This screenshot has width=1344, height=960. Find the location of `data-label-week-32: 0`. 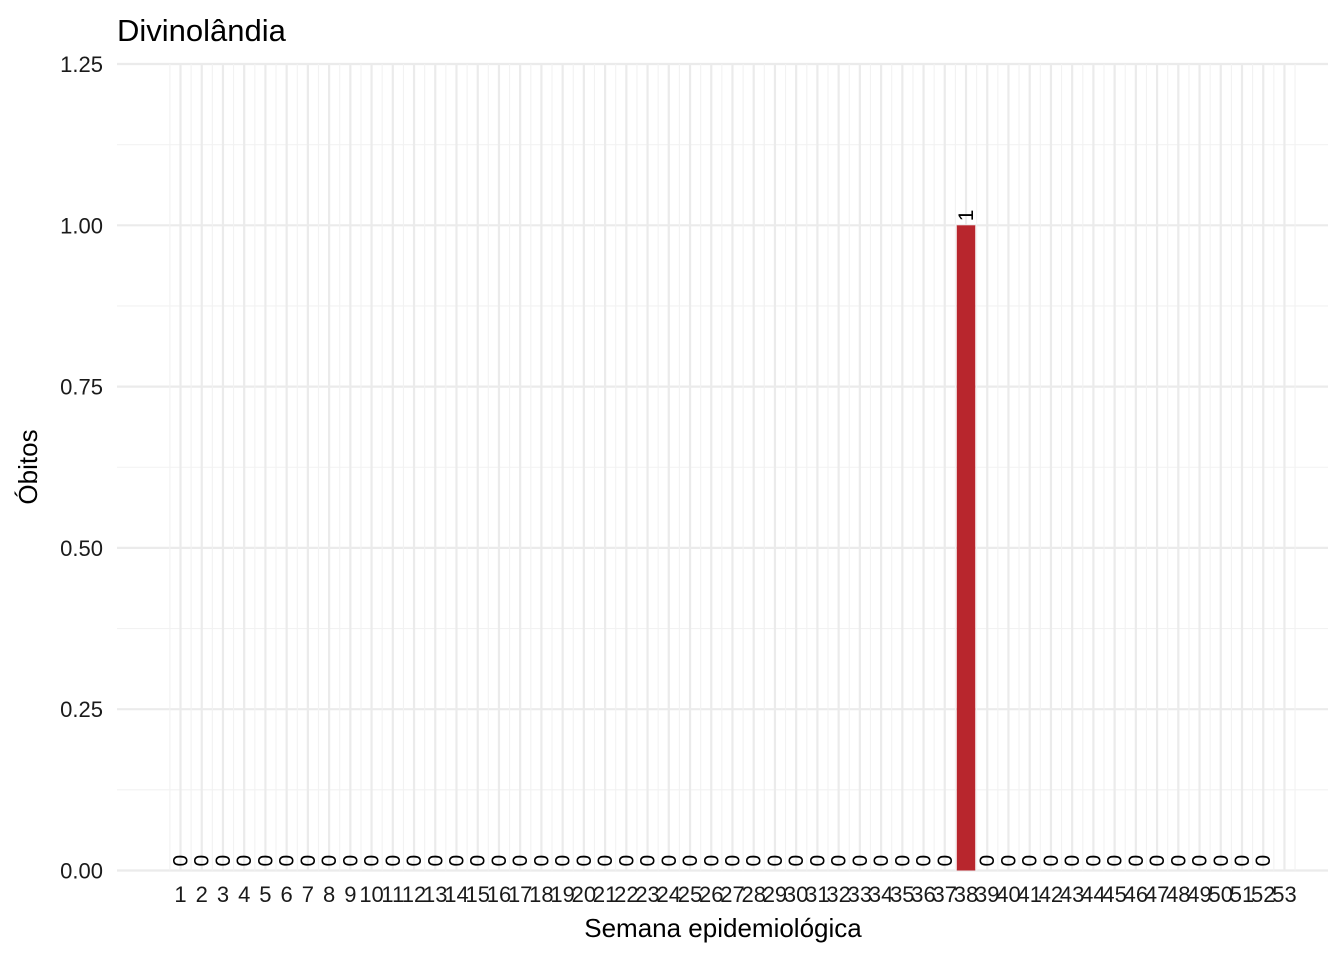

data-label-week-32: 0 is located at coordinates (839, 861).